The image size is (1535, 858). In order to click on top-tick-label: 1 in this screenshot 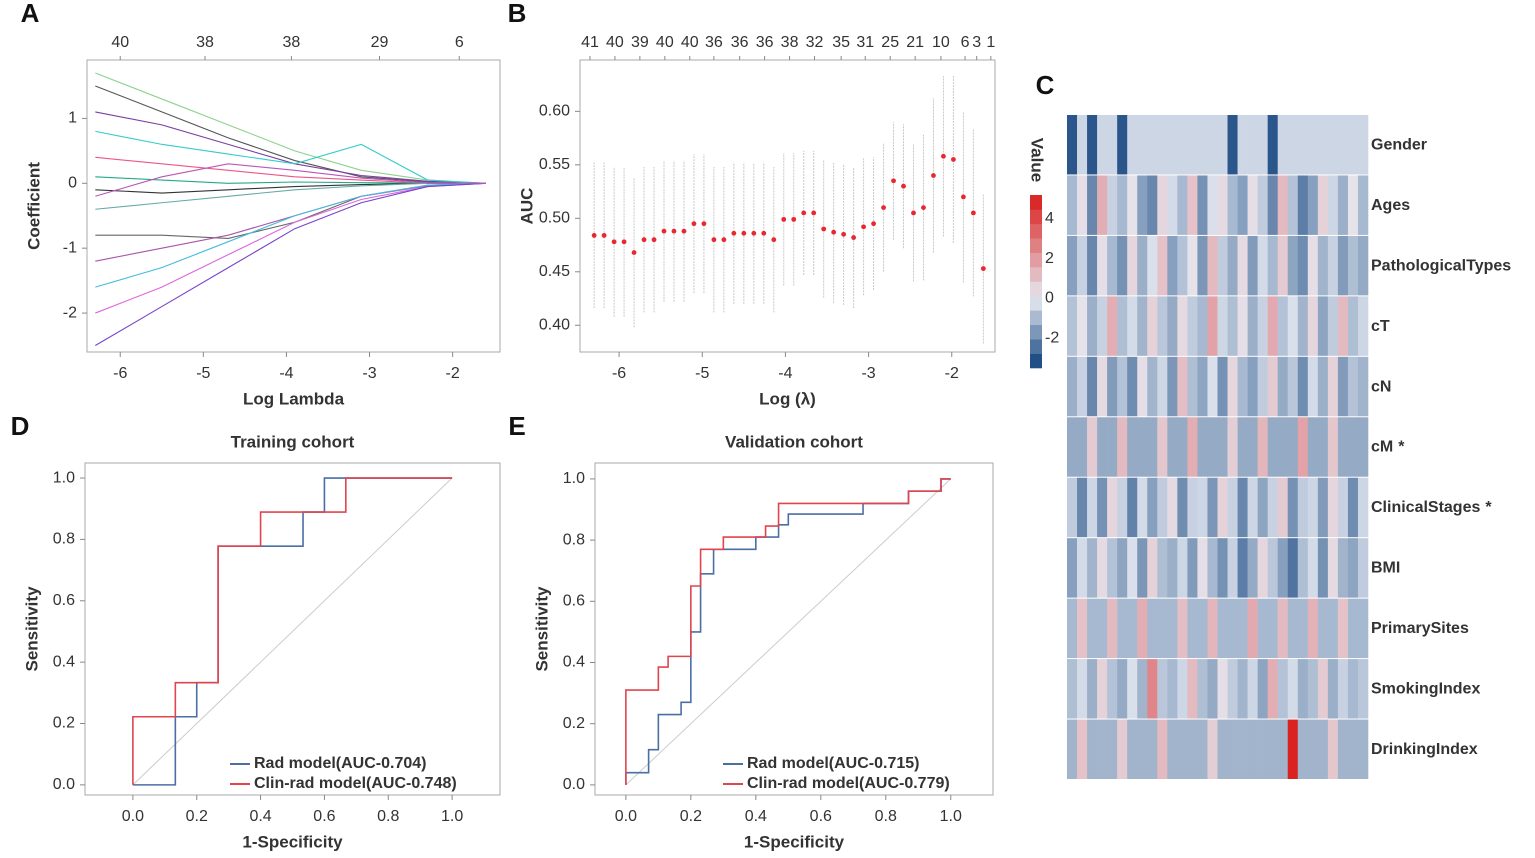, I will do `click(990, 42)`.